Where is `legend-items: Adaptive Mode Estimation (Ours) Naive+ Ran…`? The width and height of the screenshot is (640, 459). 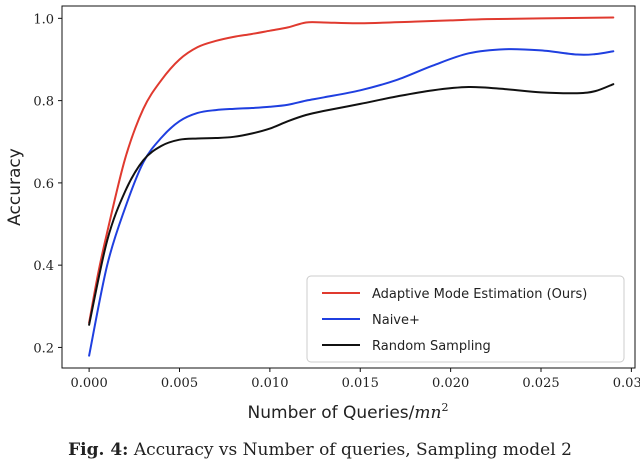 legend-items: Adaptive Mode Estimation (Ours) Naive+ Ran… is located at coordinates (454, 320).